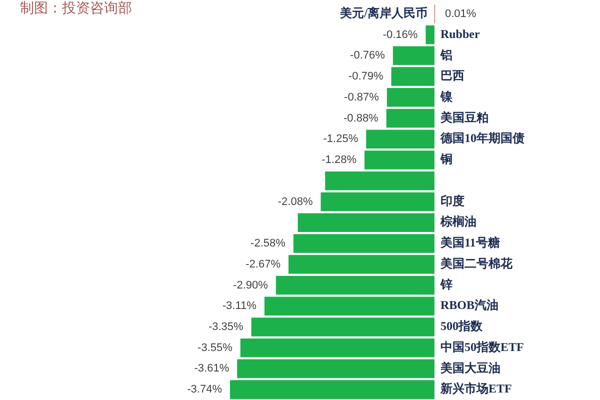 The width and height of the screenshot is (600, 400). Describe the element at coordinates (481, 138) in the screenshot. I see `y-tick-label: 德国10年期国债` at that location.